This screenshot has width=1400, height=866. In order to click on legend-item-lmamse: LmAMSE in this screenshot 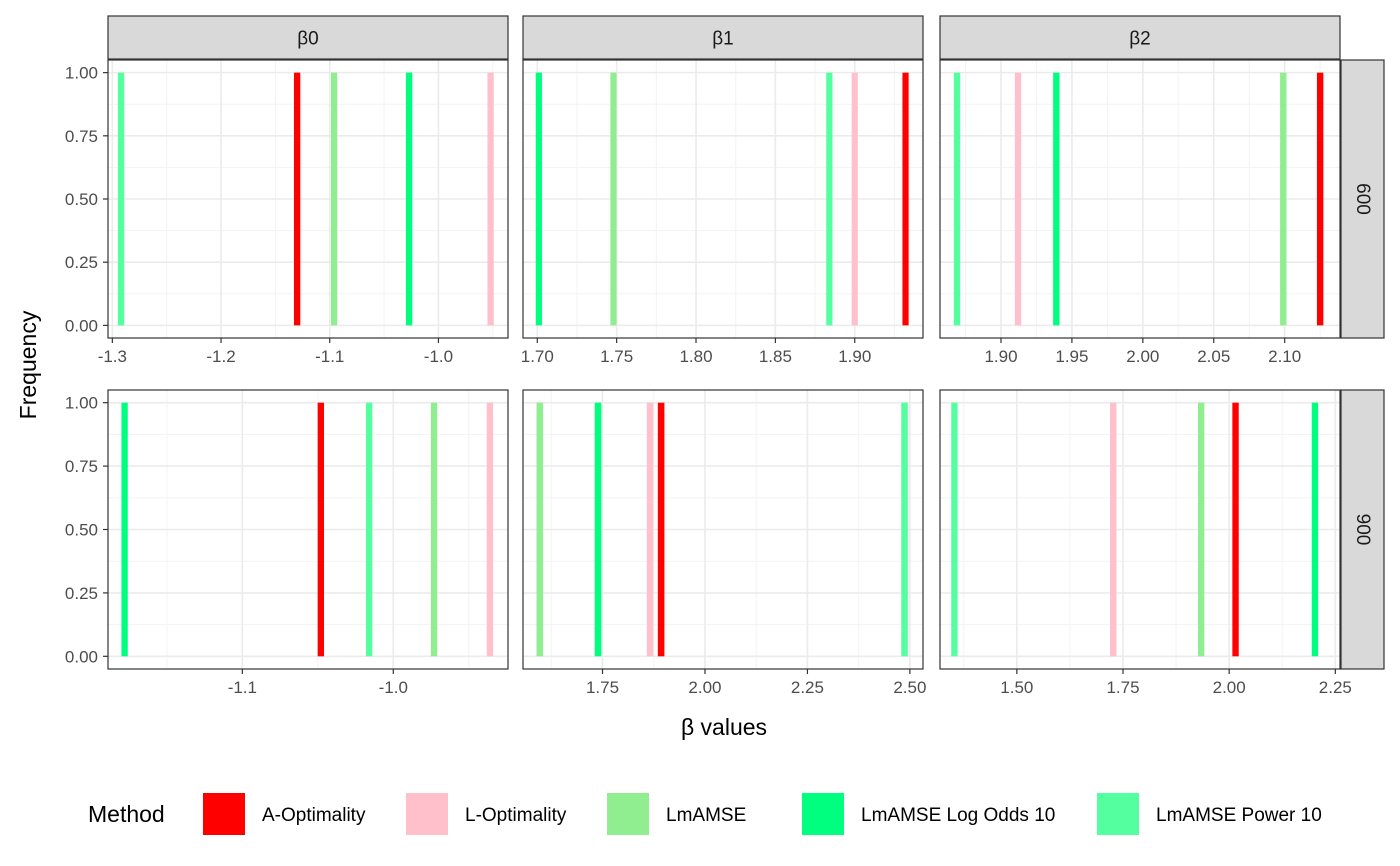, I will do `click(676, 814)`.